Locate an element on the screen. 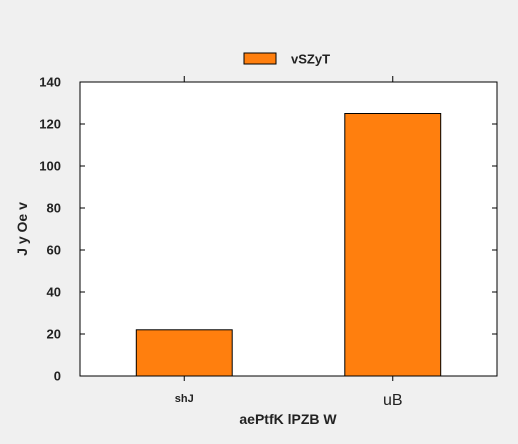  x-tick-label: uB is located at coordinates (393, 400).